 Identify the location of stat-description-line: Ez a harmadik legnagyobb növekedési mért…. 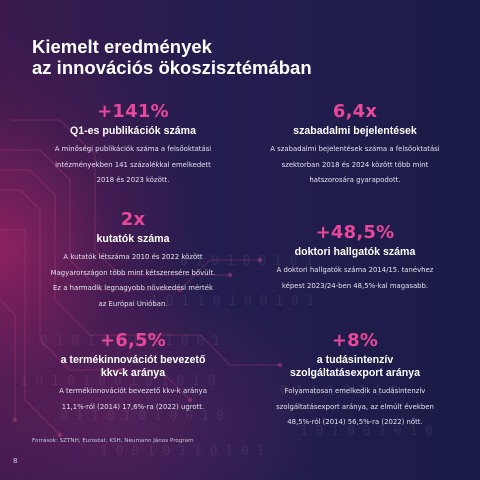
(133, 288).